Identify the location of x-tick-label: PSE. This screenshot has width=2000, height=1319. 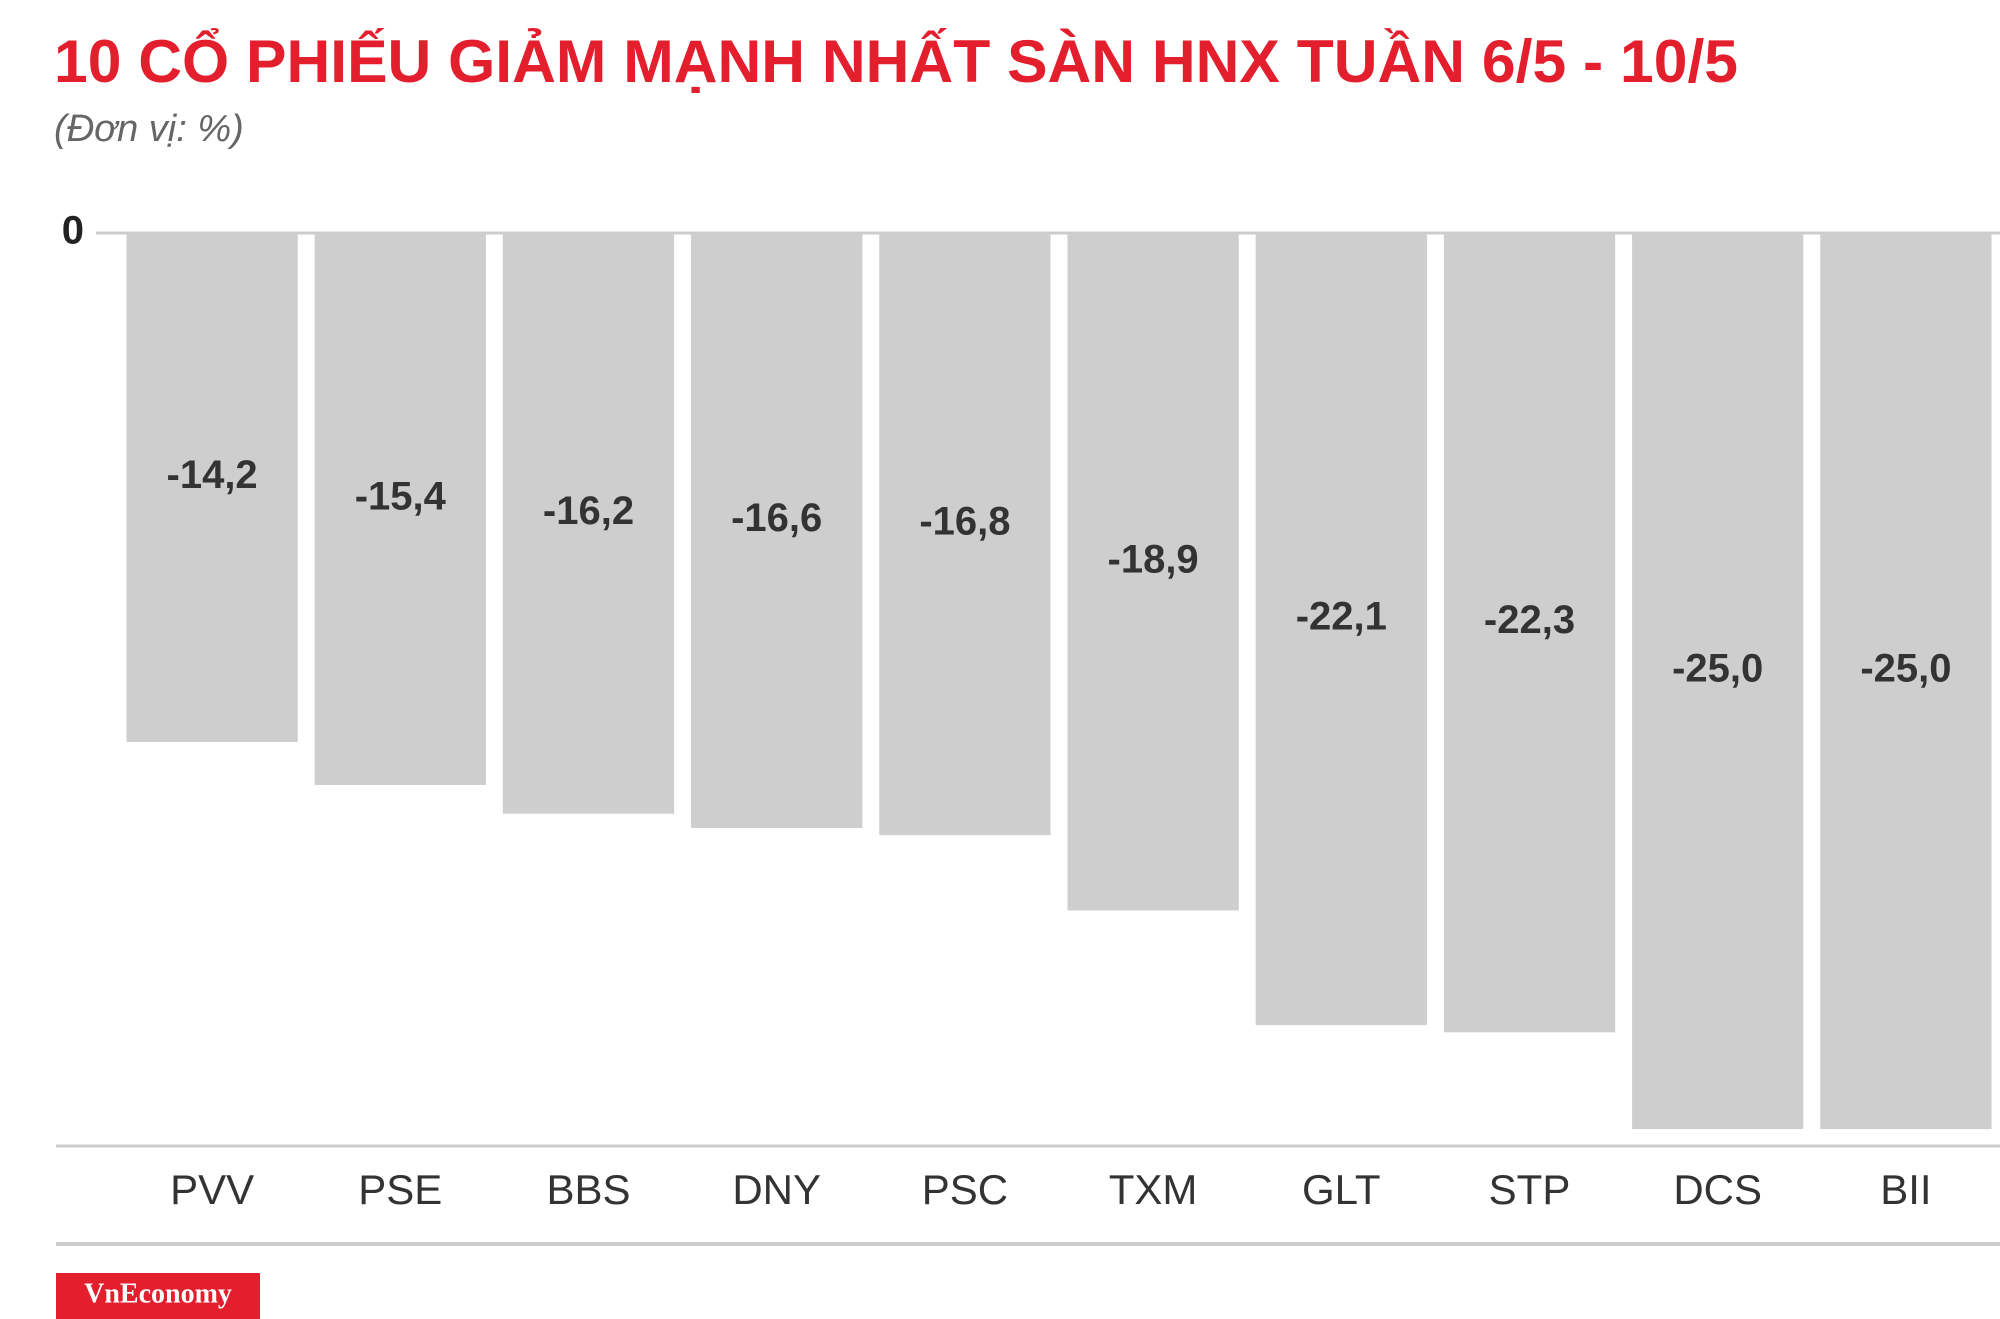
(400, 1189).